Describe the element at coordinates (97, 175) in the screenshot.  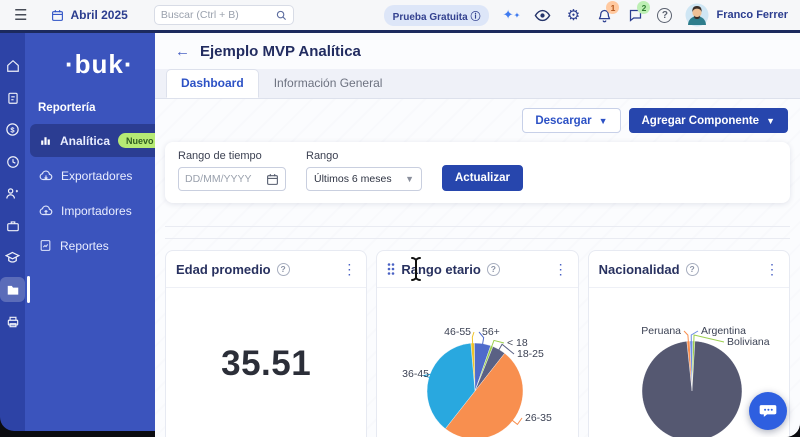
I see `sidebar-item-label: Exportadores` at that location.